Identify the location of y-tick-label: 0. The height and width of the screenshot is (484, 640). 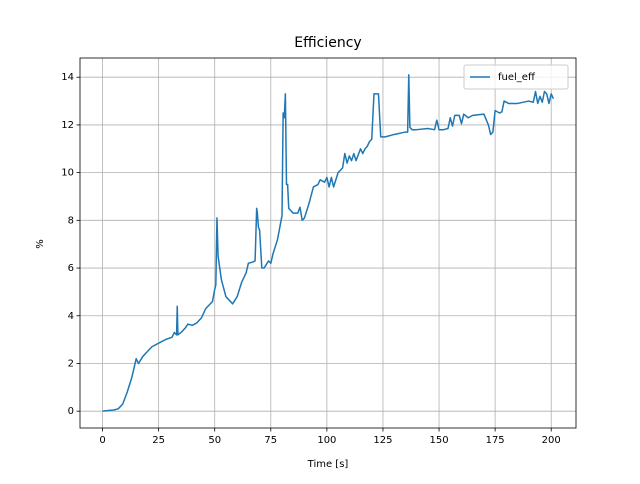
(71, 411).